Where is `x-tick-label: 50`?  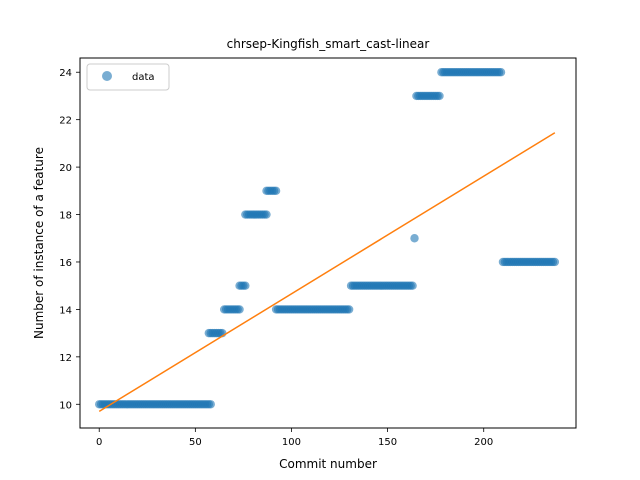
x-tick-label: 50 is located at coordinates (195, 442).